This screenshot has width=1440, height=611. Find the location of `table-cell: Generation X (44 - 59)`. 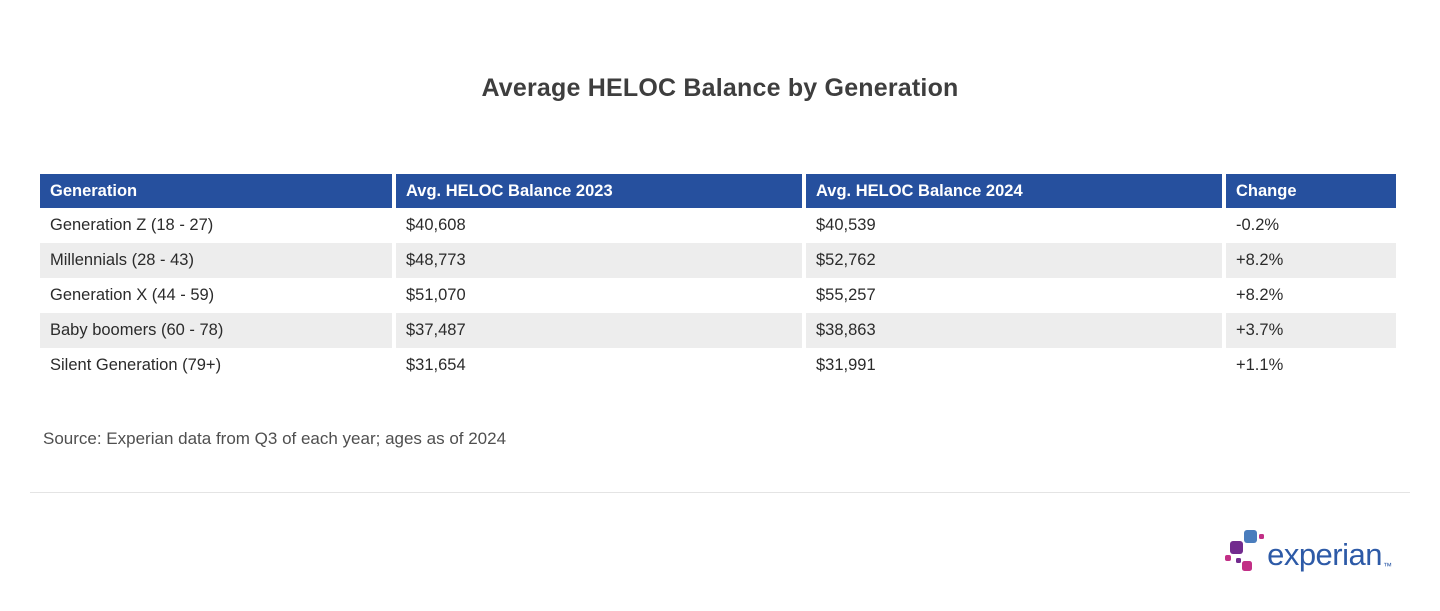

table-cell: Generation X (44 - 59) is located at coordinates (132, 295).